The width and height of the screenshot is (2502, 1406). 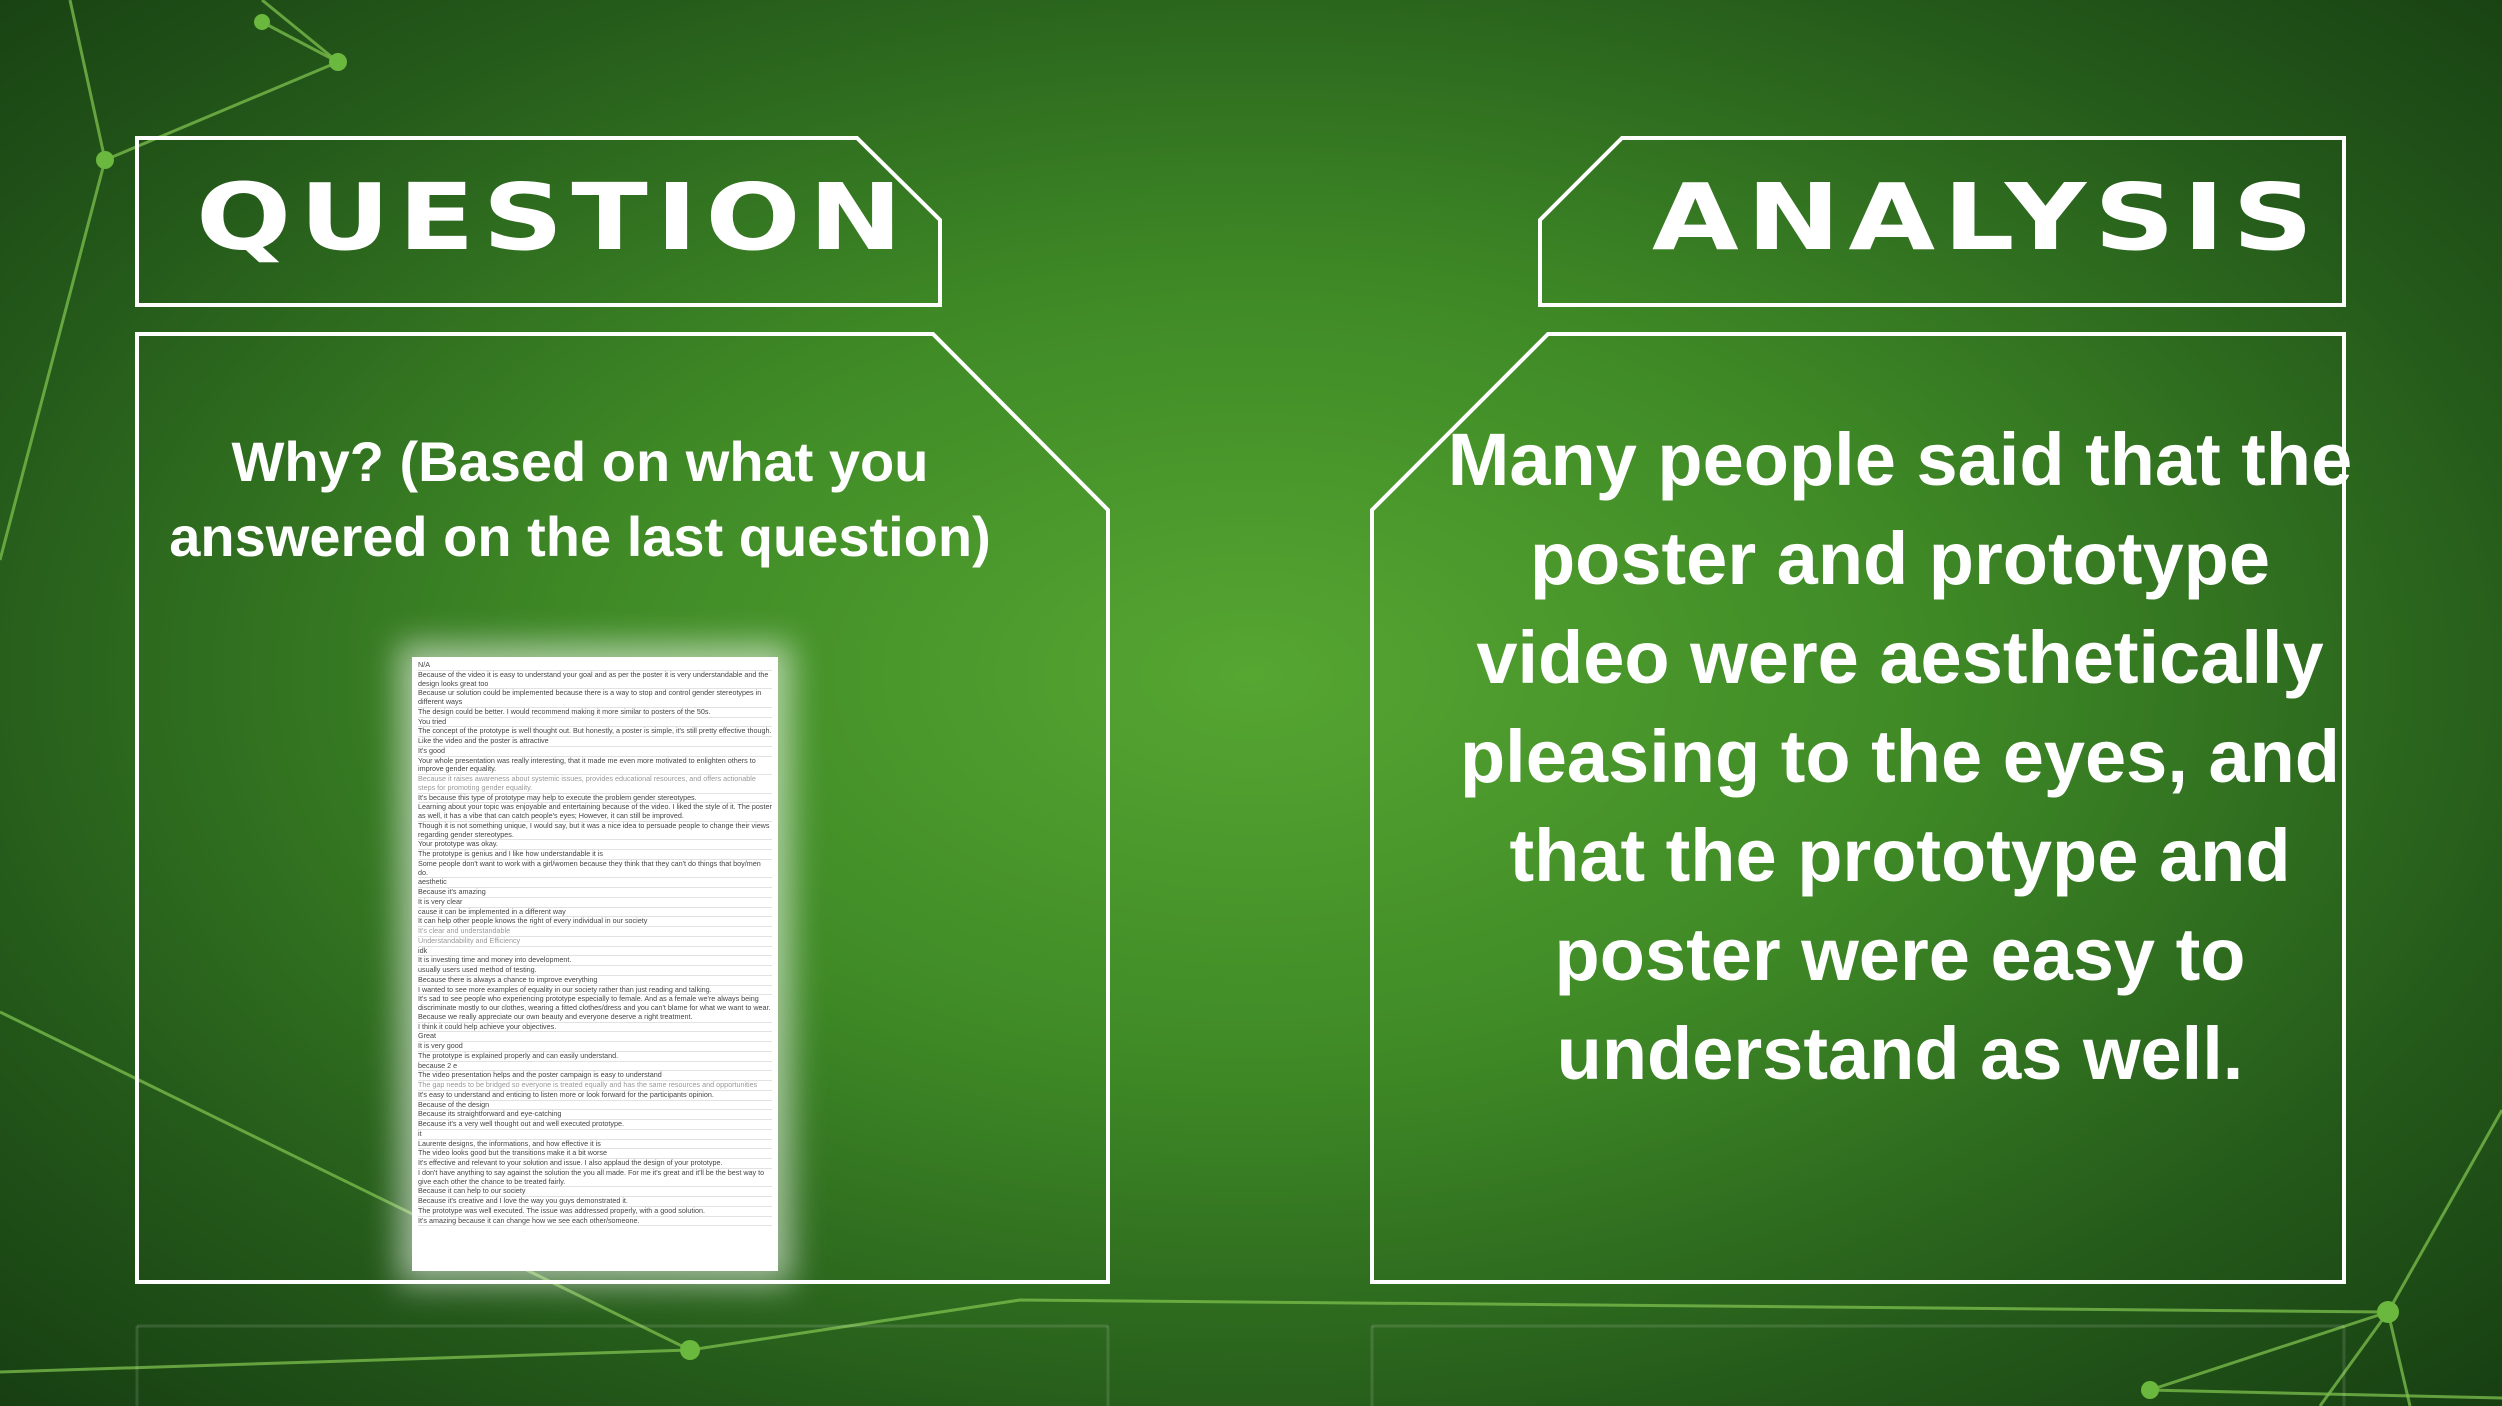 I want to click on response-item: aesthetic, so click(x=595, y=882).